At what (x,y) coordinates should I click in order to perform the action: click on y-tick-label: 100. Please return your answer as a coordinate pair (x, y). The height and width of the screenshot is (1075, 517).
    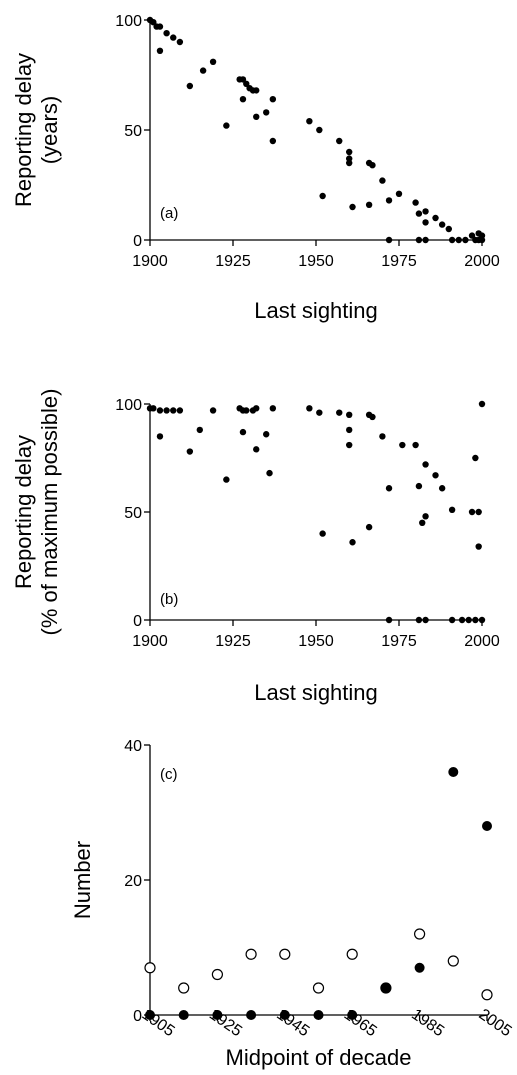
    Looking at the image, I should click on (128, 405).